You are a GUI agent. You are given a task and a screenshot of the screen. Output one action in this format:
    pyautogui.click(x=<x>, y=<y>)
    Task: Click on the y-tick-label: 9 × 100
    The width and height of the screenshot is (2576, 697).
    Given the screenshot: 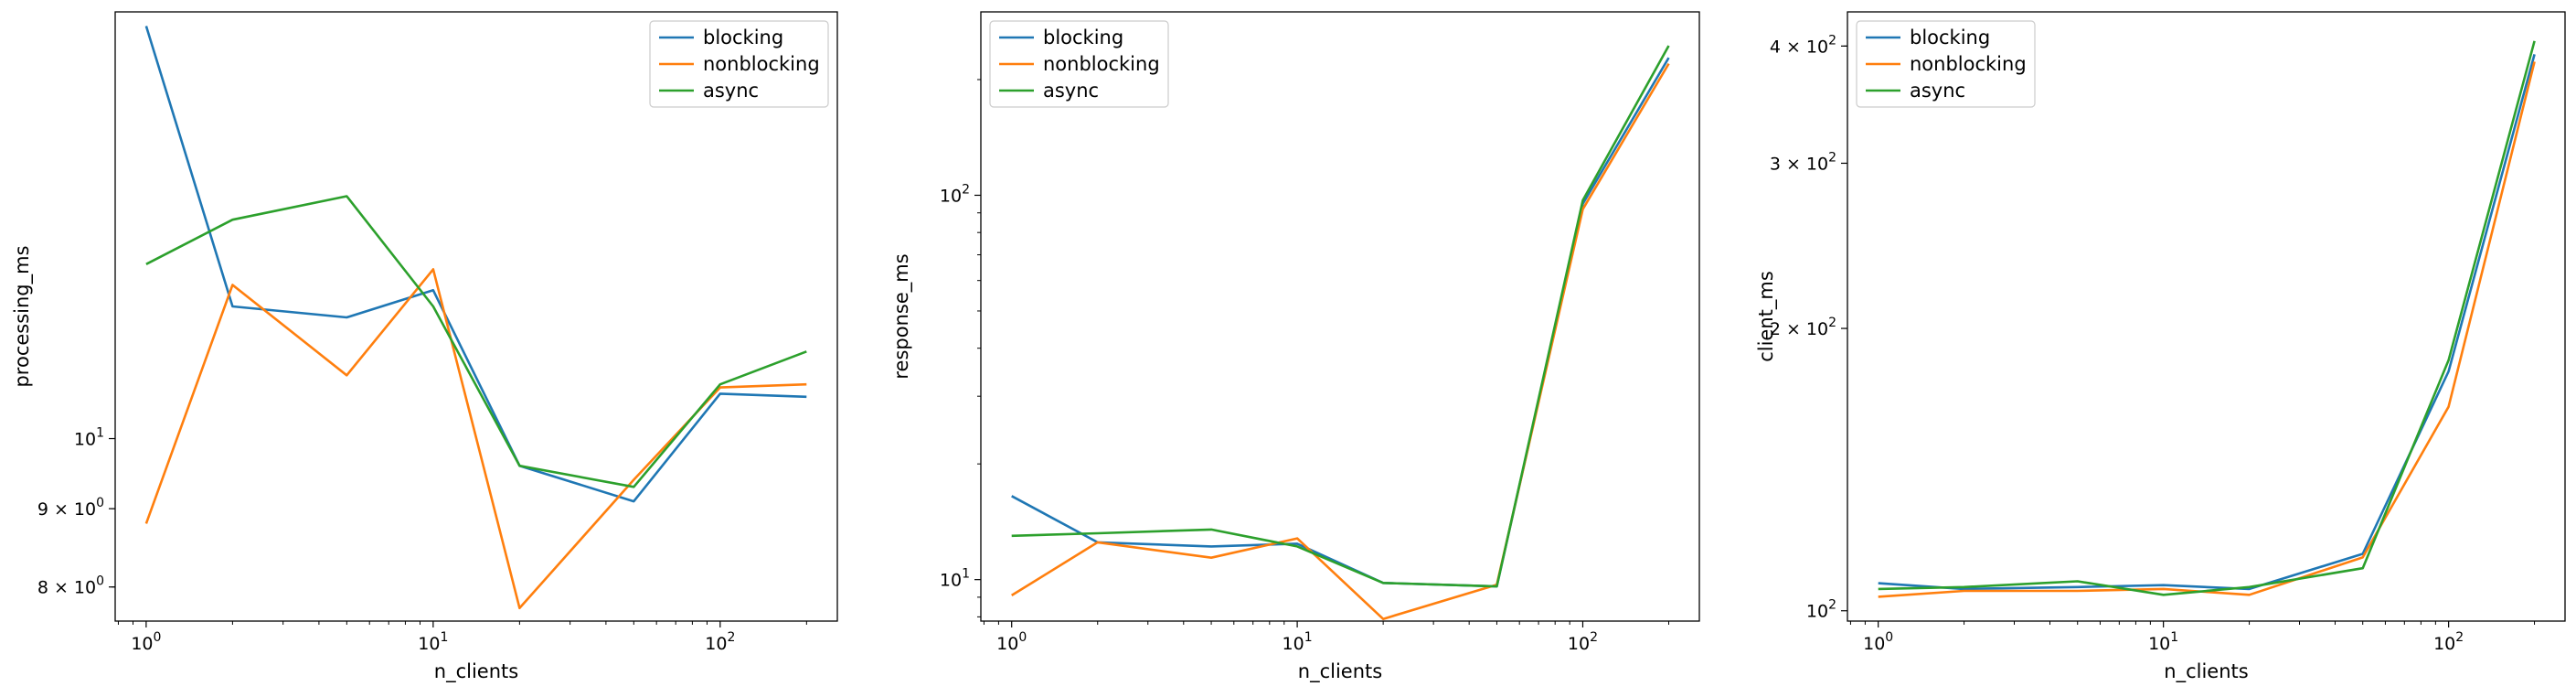 What is the action you would take?
    pyautogui.click(x=70, y=508)
    